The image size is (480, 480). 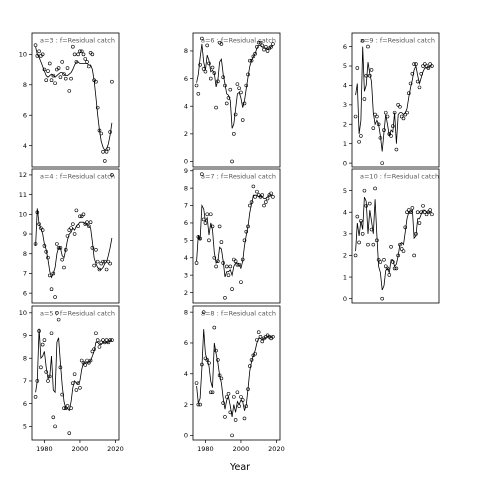 What do you see at coordinates (77, 177) in the screenshot?
I see `panel-title: a=4 : f=Residual catch` at bounding box center [77, 177].